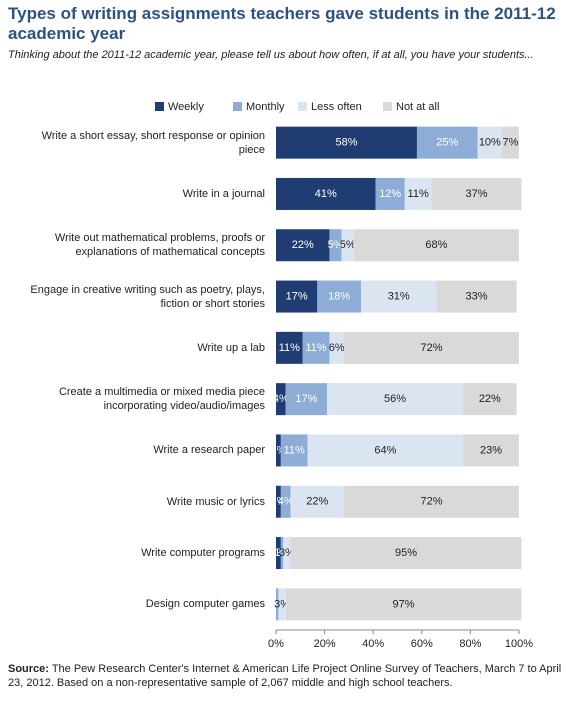  Describe the element at coordinates (336, 107) in the screenshot. I see `legend-label: Less often` at that location.